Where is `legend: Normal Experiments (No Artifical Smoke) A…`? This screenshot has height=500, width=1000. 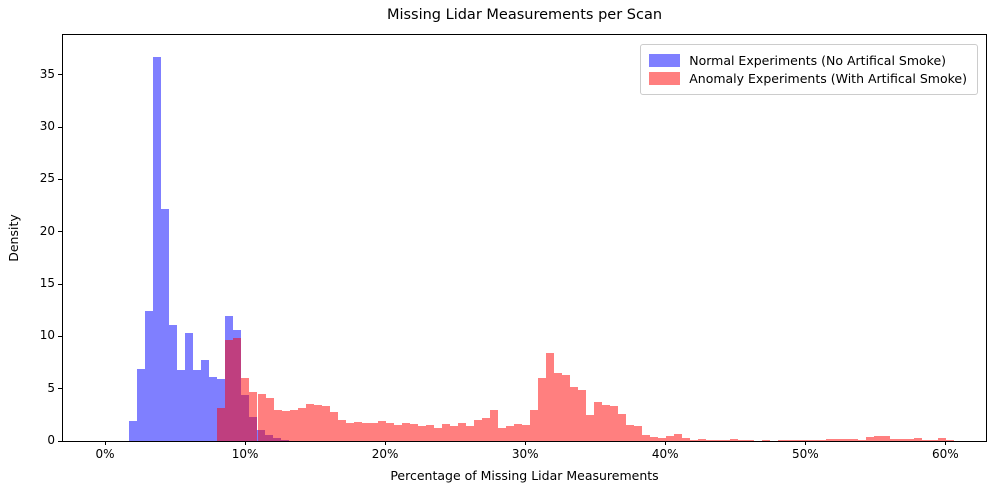 legend: Normal Experiments (No Artifical Smoke) A… is located at coordinates (809, 69).